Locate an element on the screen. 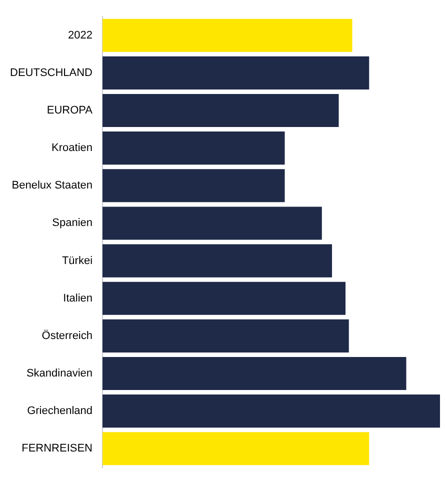 The width and height of the screenshot is (446, 484). y-tick-label: Italien is located at coordinates (78, 298).